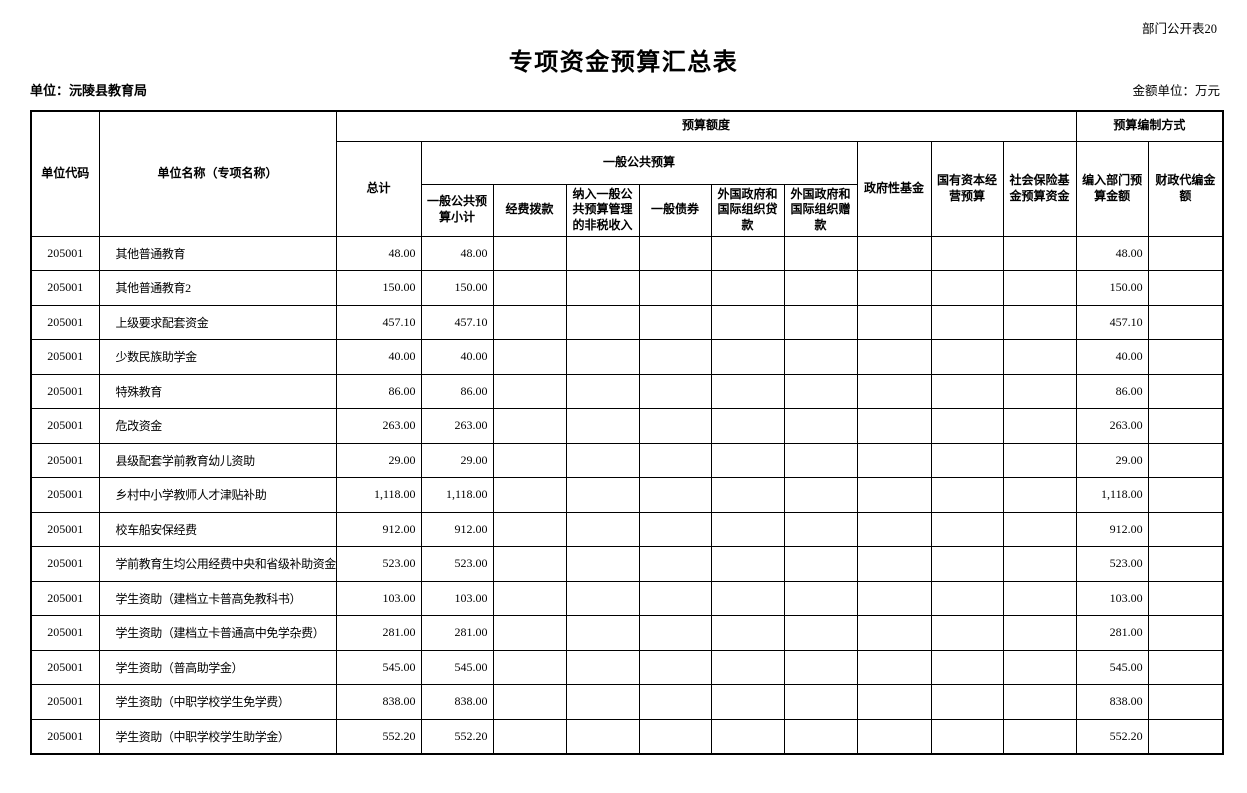 The height and width of the screenshot is (793, 1247). I want to click on cell-unit-name: 学生资助（建档立卡普高免教科书）, so click(217, 598).